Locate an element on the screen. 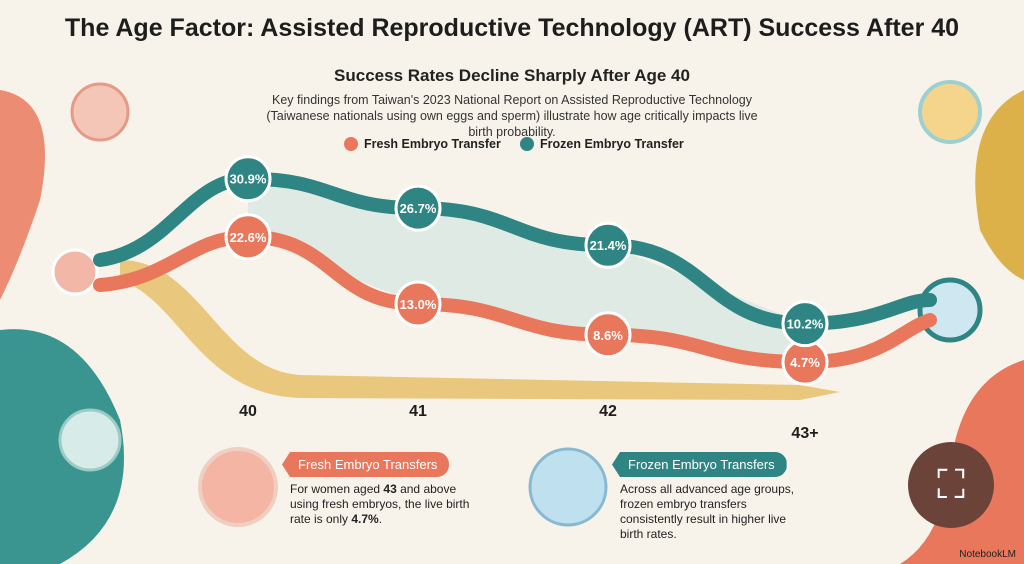 The image size is (1024, 564). legend-label: Frozen Embryo Transfer is located at coordinates (612, 144).